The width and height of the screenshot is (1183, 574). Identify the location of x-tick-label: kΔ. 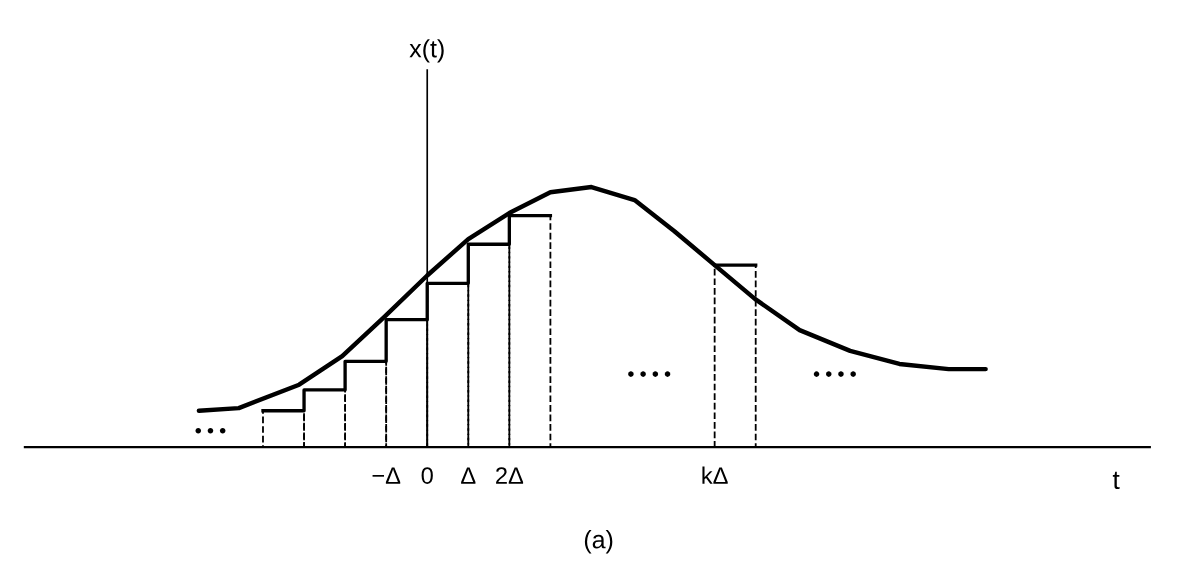
(715, 475).